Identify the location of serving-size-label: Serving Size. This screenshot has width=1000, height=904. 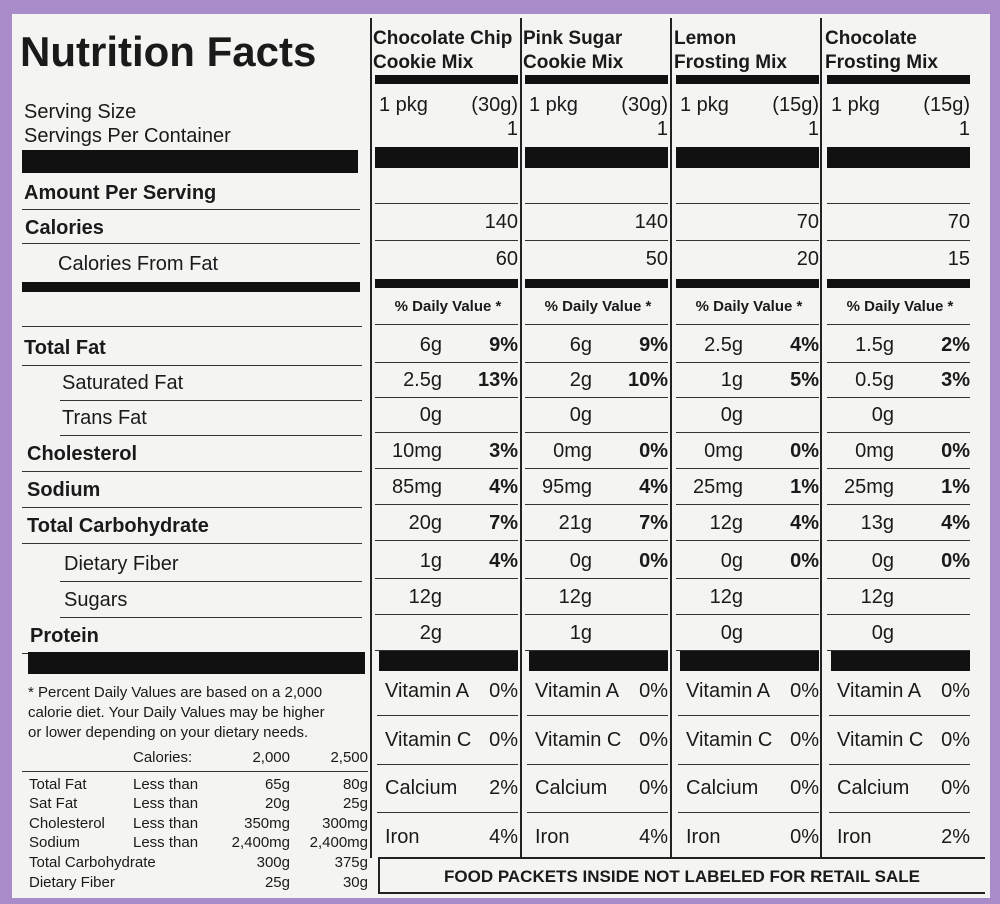
(80, 112).